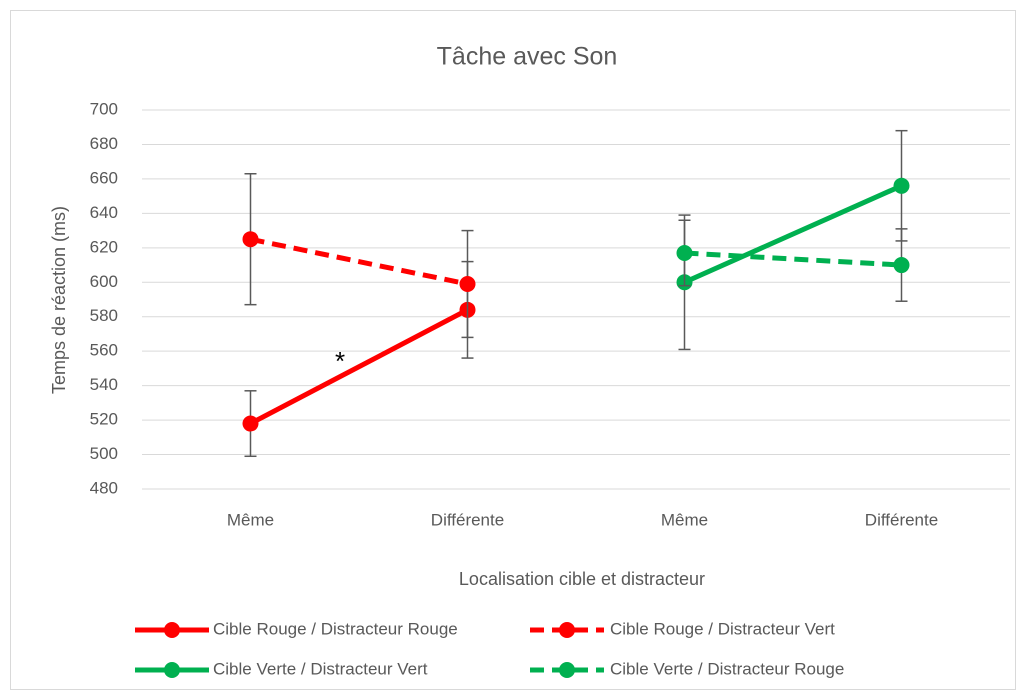 Image resolution: width=1026 pixels, height=700 pixels. I want to click on y-axis-label: Temps de réaction (ms), so click(59, 300).